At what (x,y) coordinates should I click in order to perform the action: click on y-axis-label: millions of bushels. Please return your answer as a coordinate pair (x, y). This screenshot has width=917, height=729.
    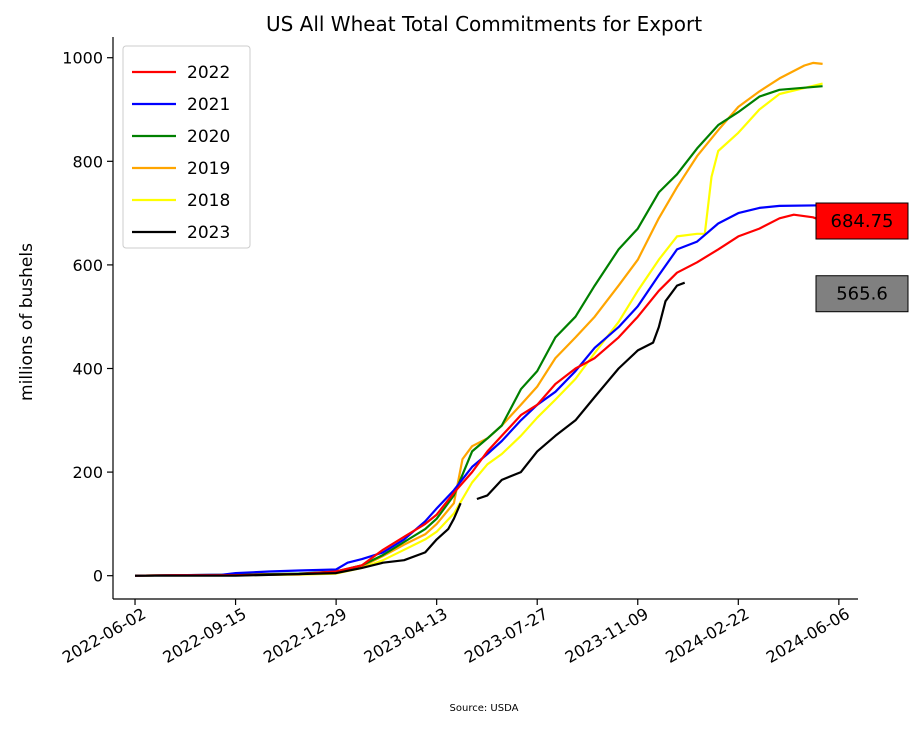
    Looking at the image, I should click on (27, 322).